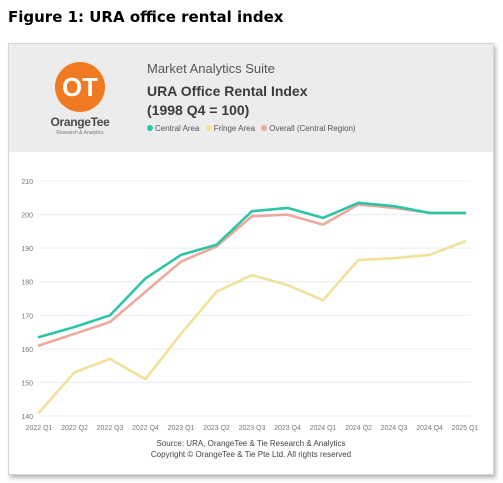  What do you see at coordinates (27, 249) in the screenshot?
I see `y-tick-label: 190` at bounding box center [27, 249].